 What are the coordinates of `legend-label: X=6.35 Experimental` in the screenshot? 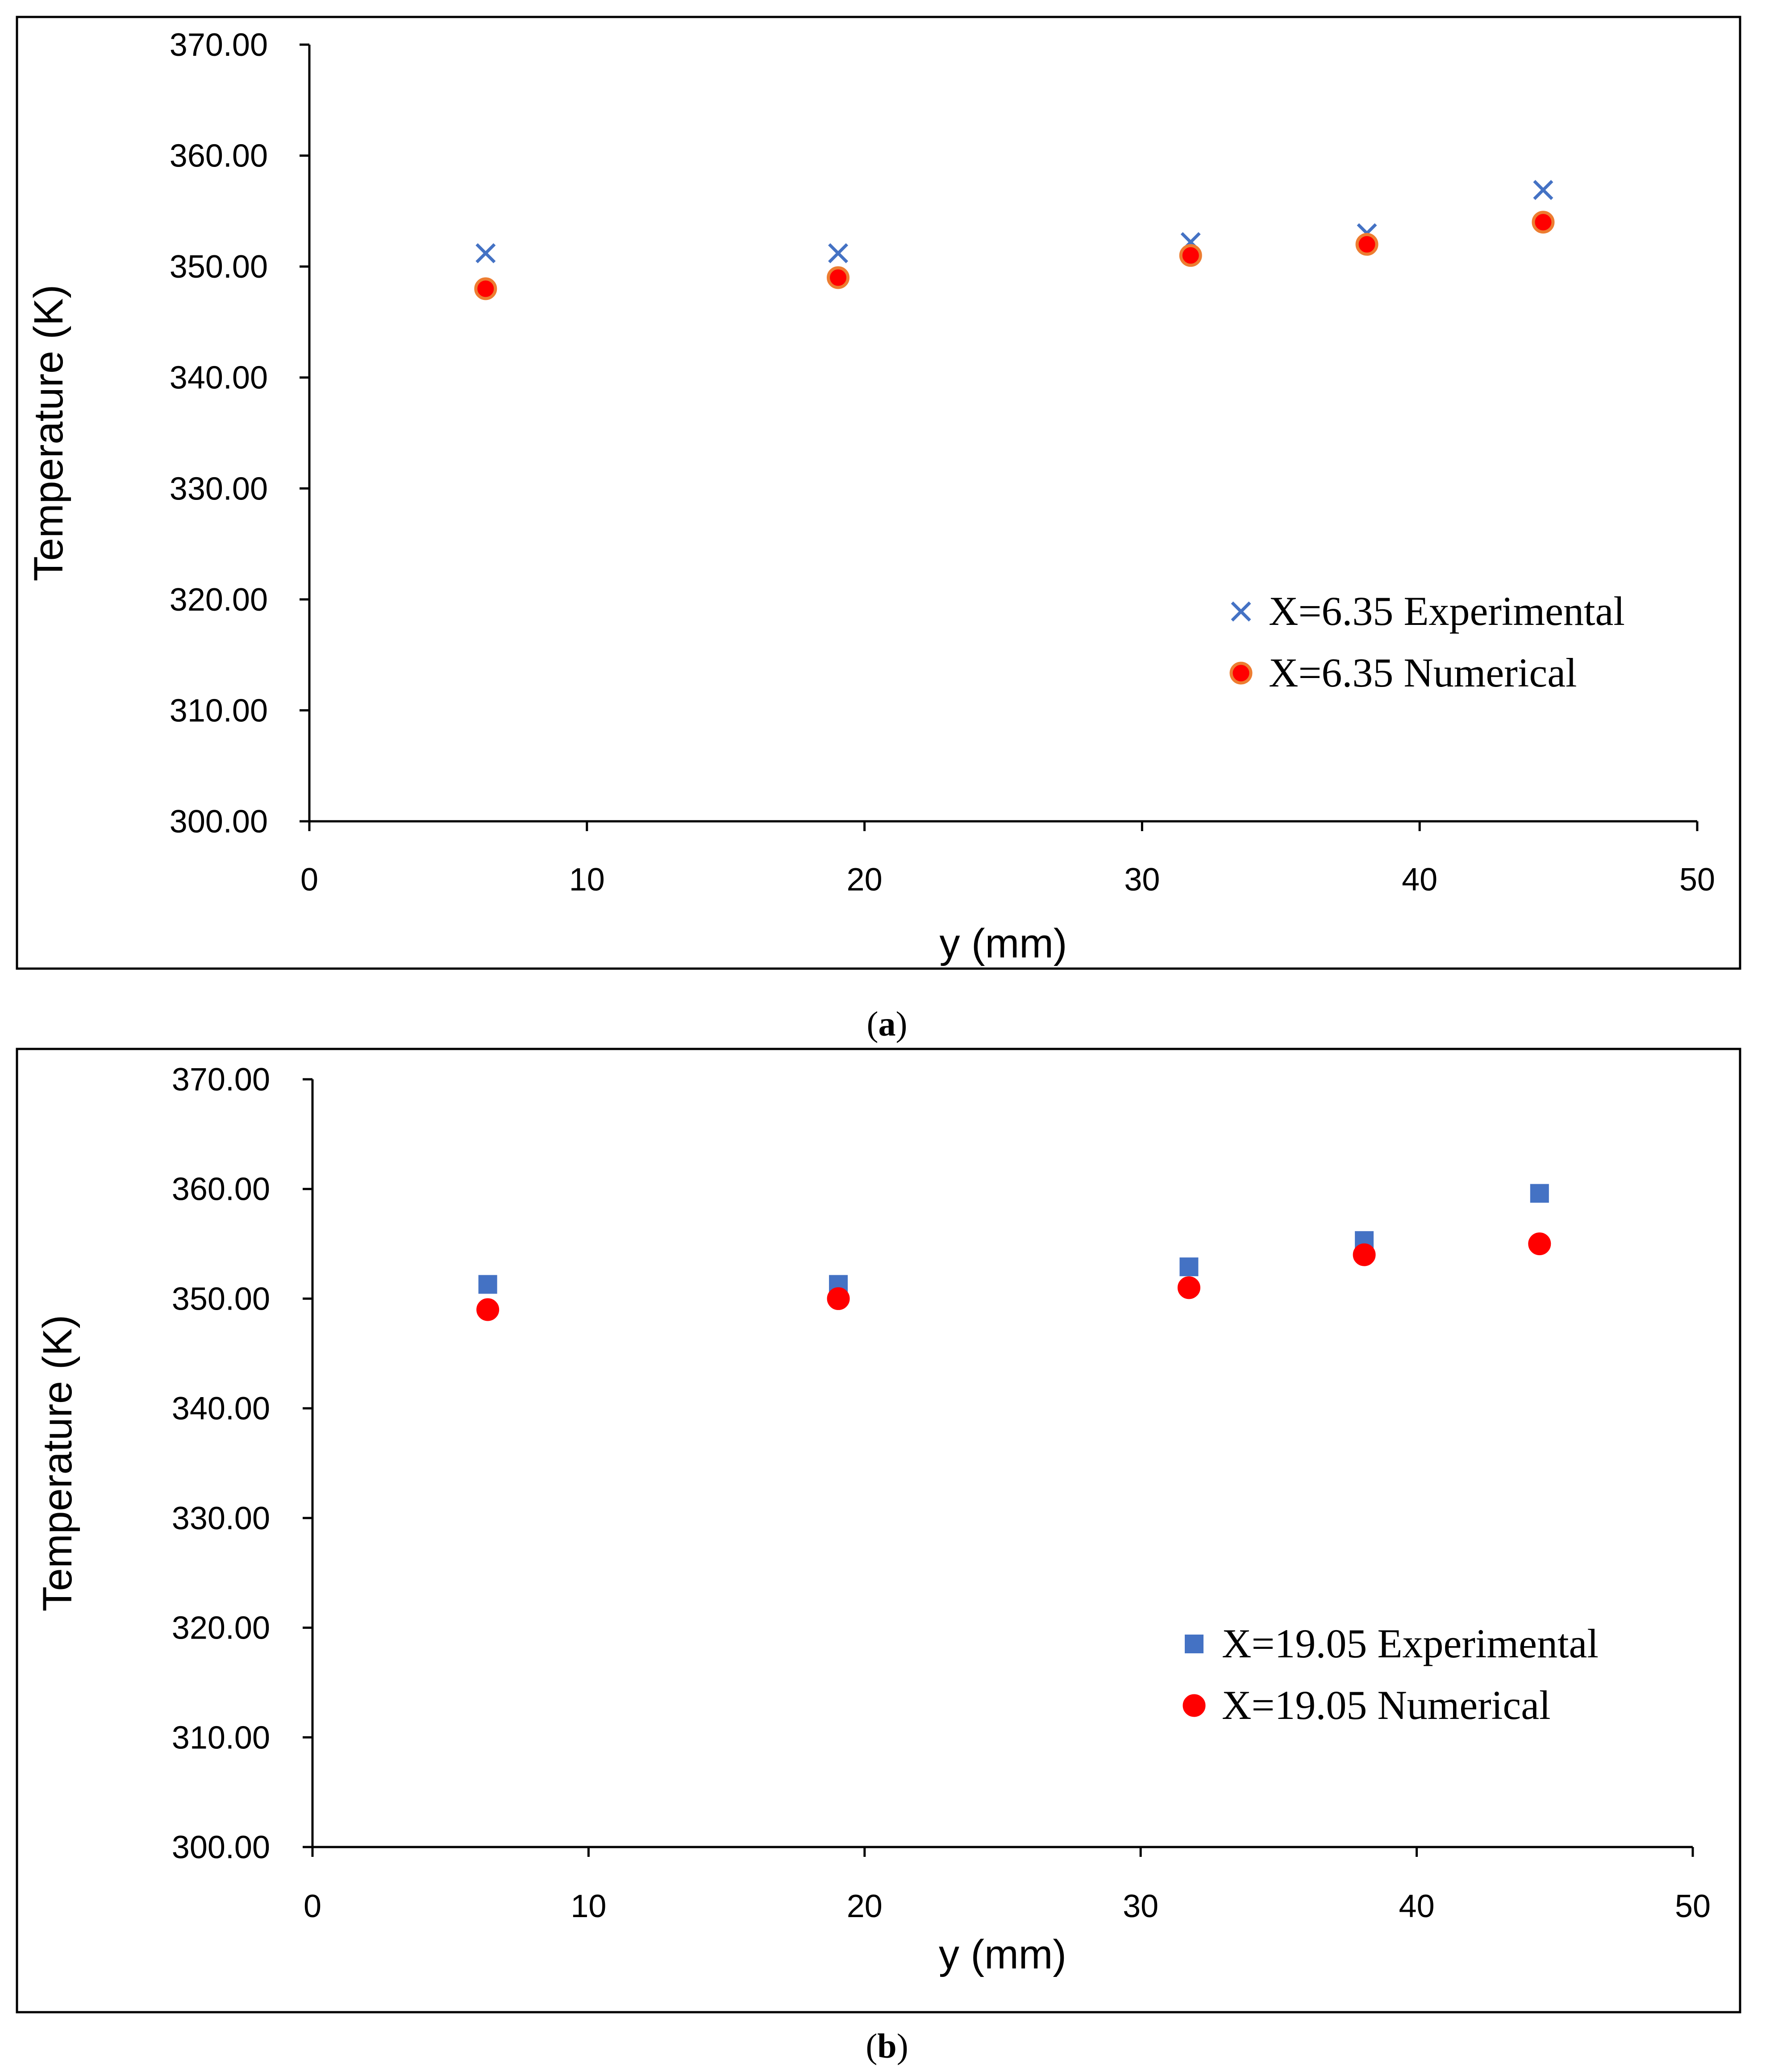 It's located at (1447, 611).